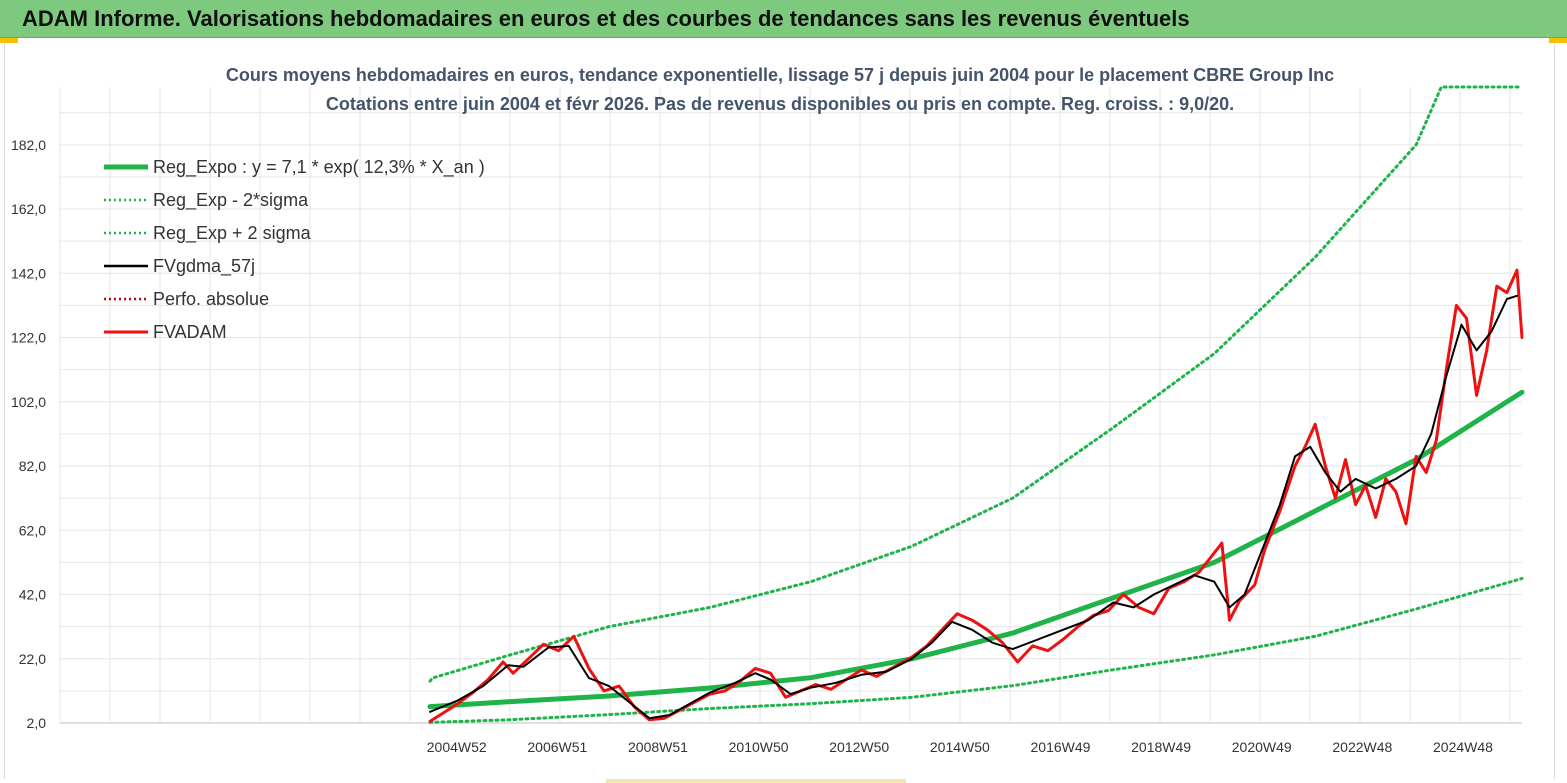 This screenshot has width=1567, height=783. I want to click on x-tick-label: 2008W51, so click(658, 747).